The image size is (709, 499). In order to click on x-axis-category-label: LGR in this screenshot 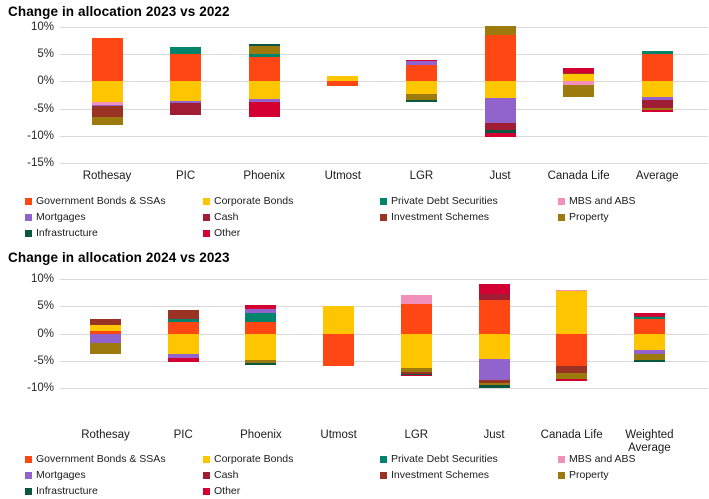, I will do `click(421, 176)`.